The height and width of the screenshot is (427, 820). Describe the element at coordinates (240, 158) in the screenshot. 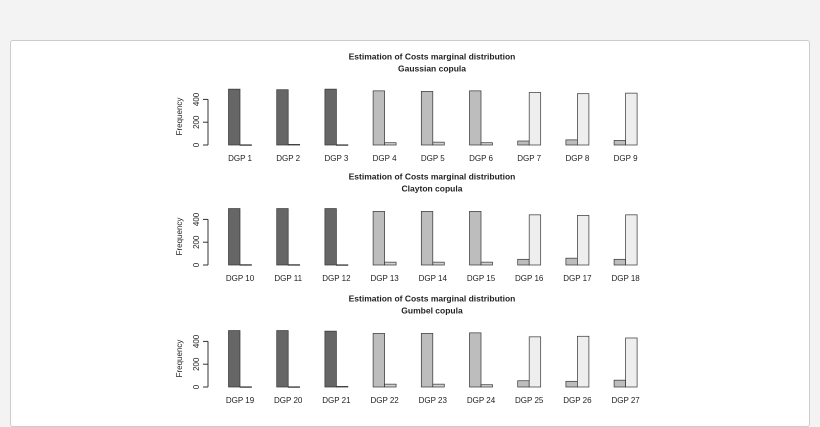

I see `x-tick-label: DGP 1` at that location.